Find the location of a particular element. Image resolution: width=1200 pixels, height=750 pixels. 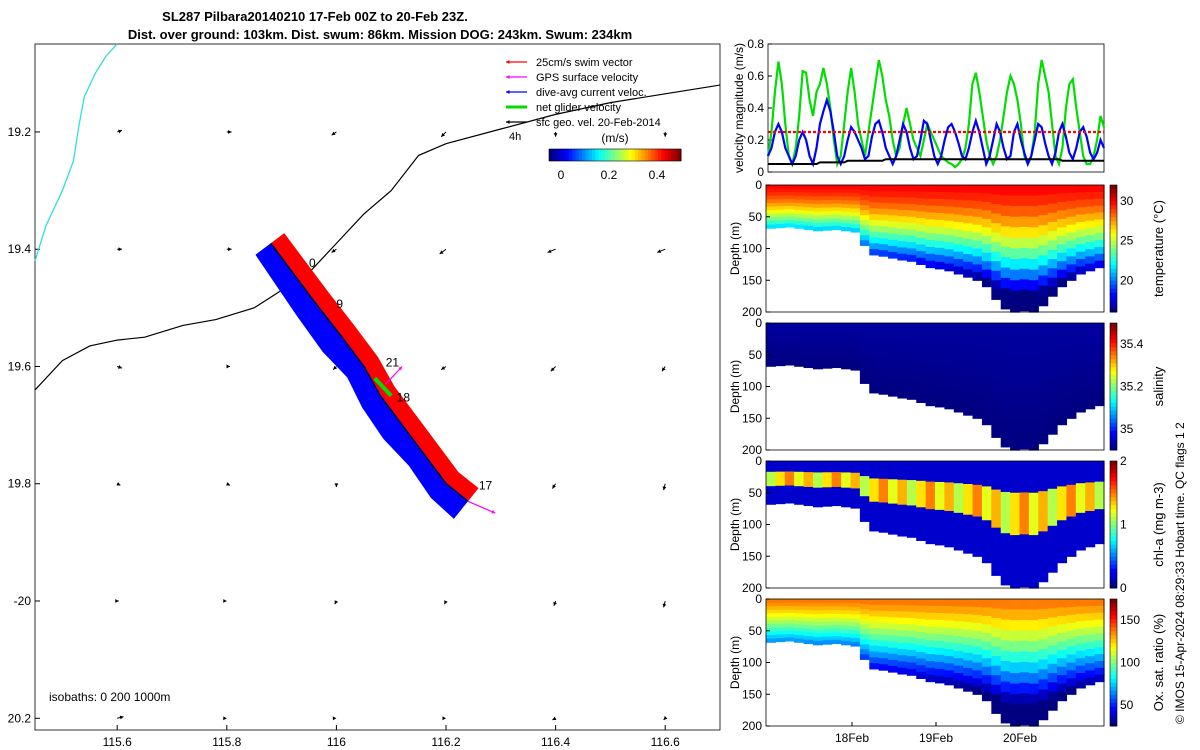

gps-surface-velocity-arrow is located at coordinates (394, 375).